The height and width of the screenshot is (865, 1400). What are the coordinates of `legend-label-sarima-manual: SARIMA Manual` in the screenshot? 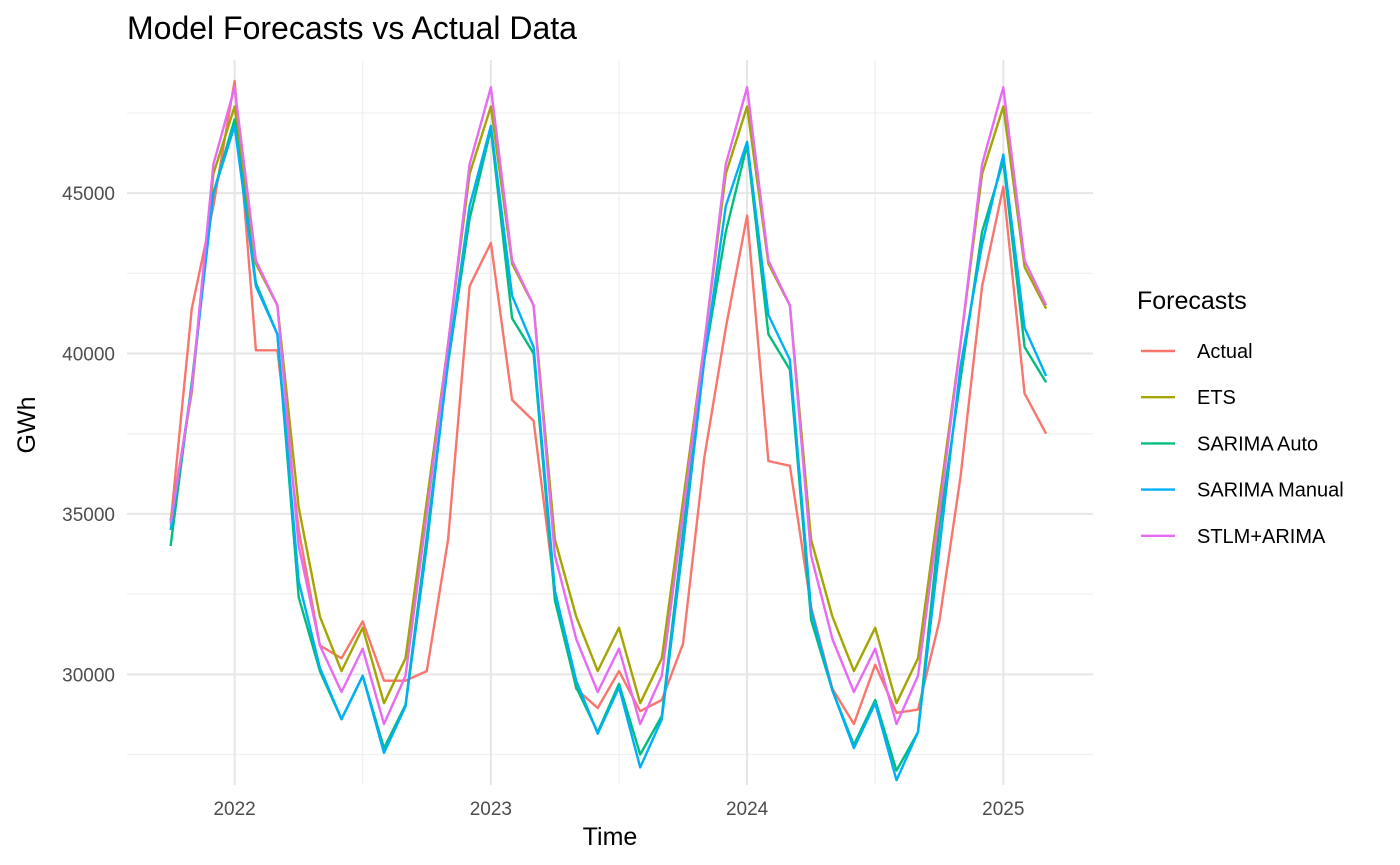 It's located at (1270, 491).